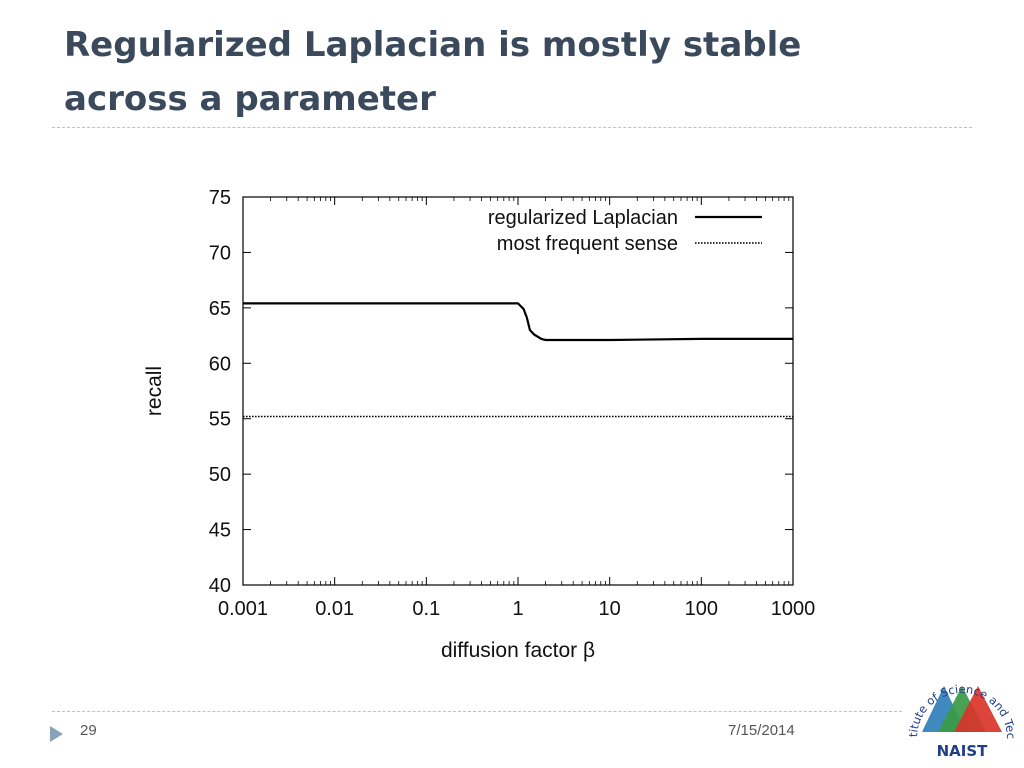 This screenshot has width=1024, height=768. Describe the element at coordinates (220, 531) in the screenshot. I see `y-tick-label: 45` at that location.